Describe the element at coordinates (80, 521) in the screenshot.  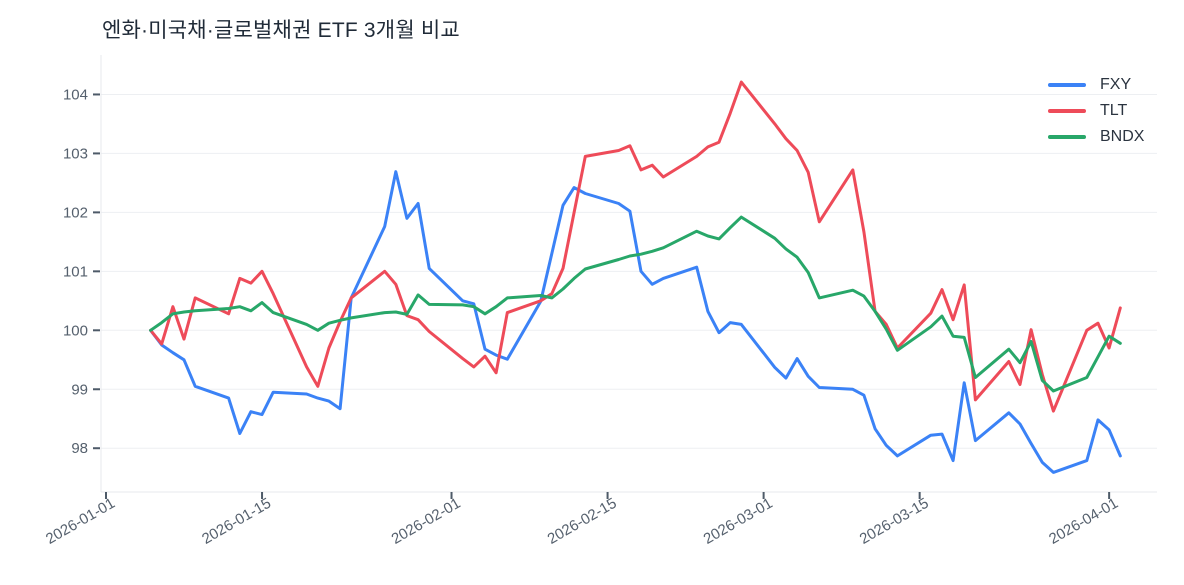
I see `x-tick-label: 2026-01-01` at that location.